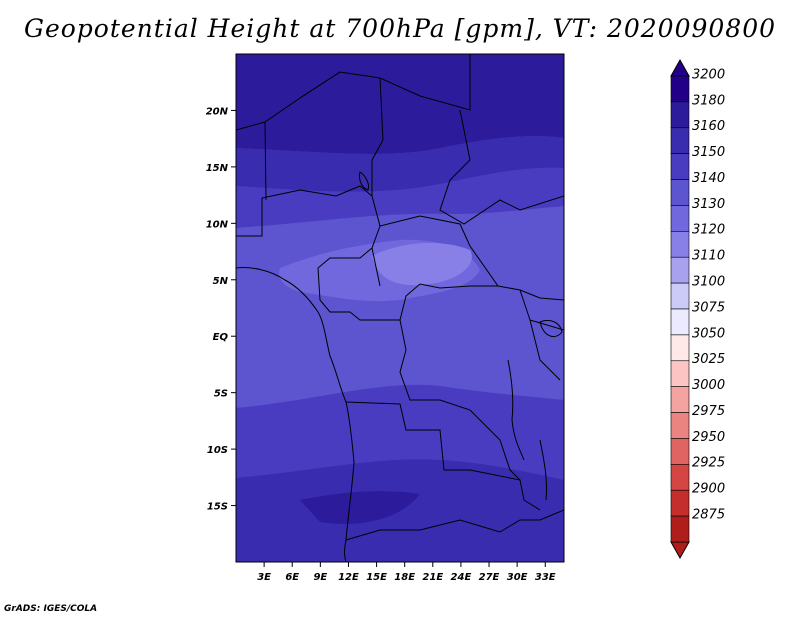  I want to click on colorbar-label: 3110, so click(708, 256).